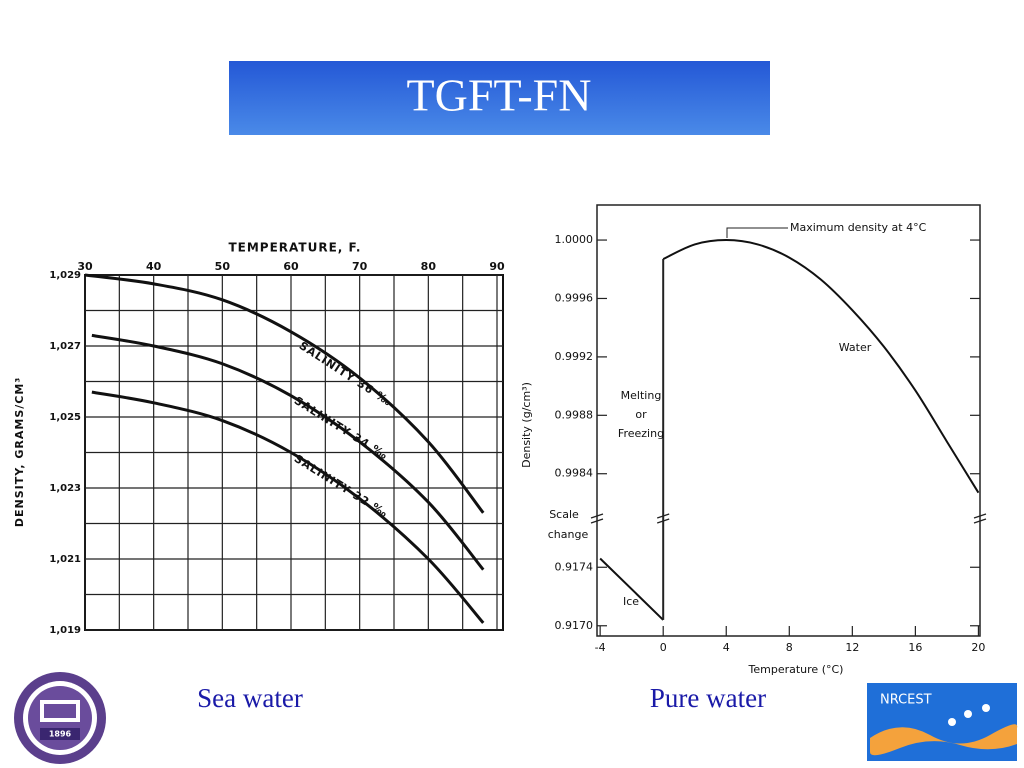  What do you see at coordinates (641, 414) in the screenshot?
I see `annotation: or` at bounding box center [641, 414].